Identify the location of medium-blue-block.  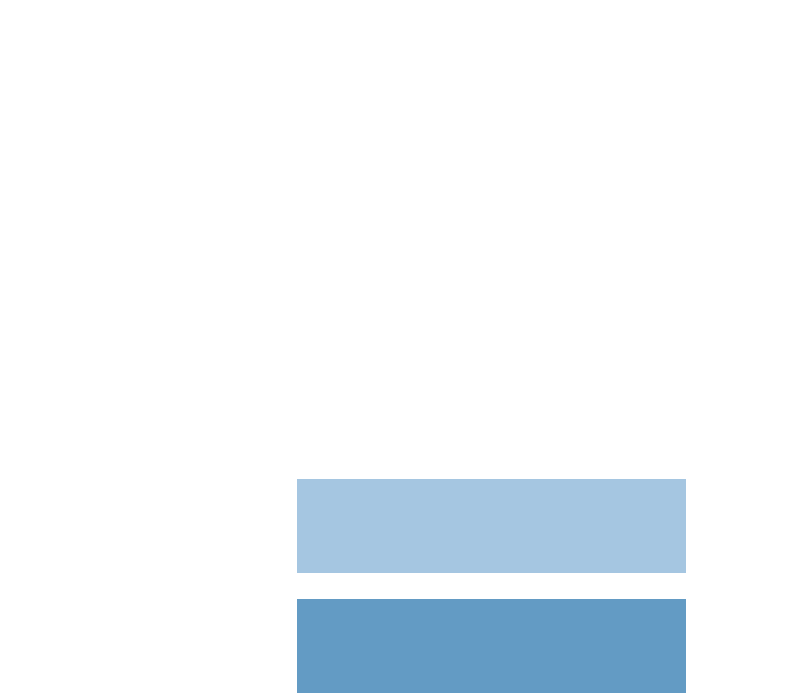
(491, 646).